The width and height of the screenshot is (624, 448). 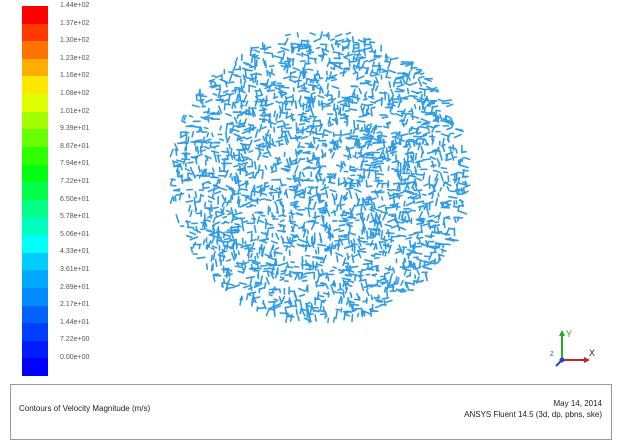 I want to click on axis-origin, so click(x=562, y=360).